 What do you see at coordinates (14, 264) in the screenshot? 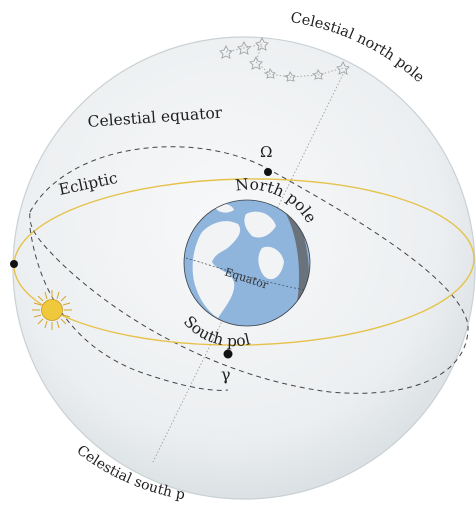
I see `ecliptic-left-point` at bounding box center [14, 264].